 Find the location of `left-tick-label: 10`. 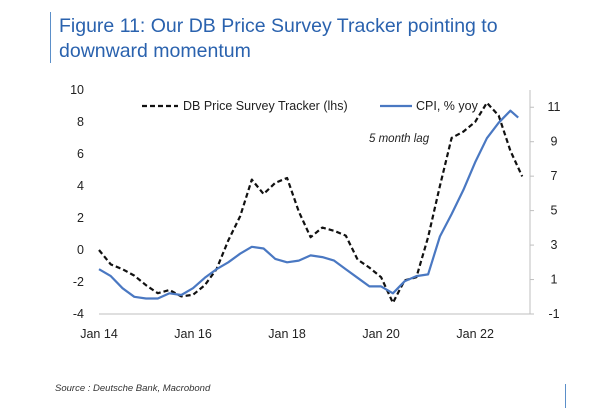

left-tick-label: 10 is located at coordinates (77, 90).